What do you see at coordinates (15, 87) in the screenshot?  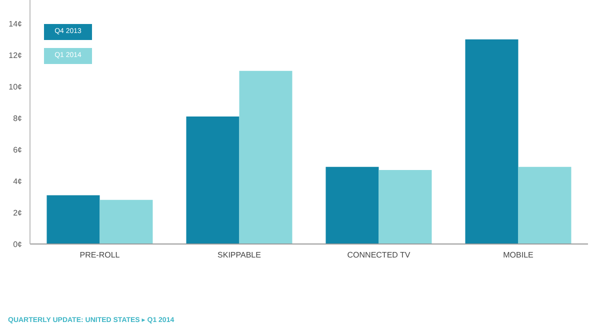 I see `y-tick-label: 10¢` at bounding box center [15, 87].